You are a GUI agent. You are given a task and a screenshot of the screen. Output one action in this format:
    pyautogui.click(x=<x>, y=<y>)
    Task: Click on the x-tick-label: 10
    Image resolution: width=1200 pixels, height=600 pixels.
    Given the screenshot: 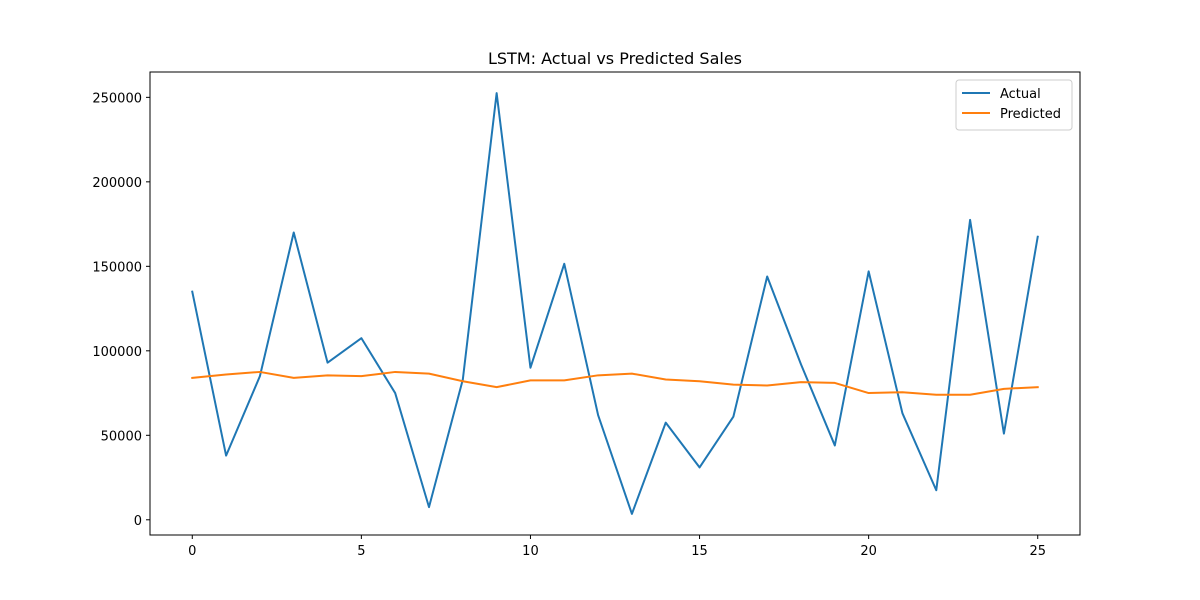 What is the action you would take?
    pyautogui.click(x=530, y=551)
    